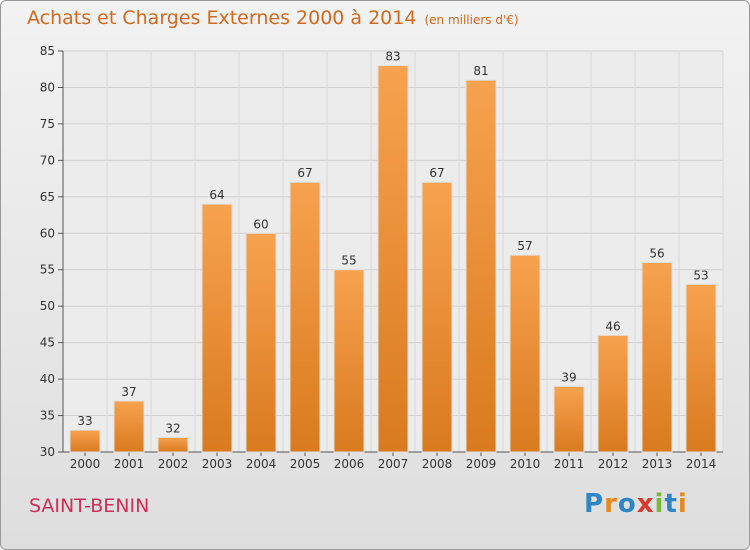  I want to click on data-label: 55, so click(348, 261).